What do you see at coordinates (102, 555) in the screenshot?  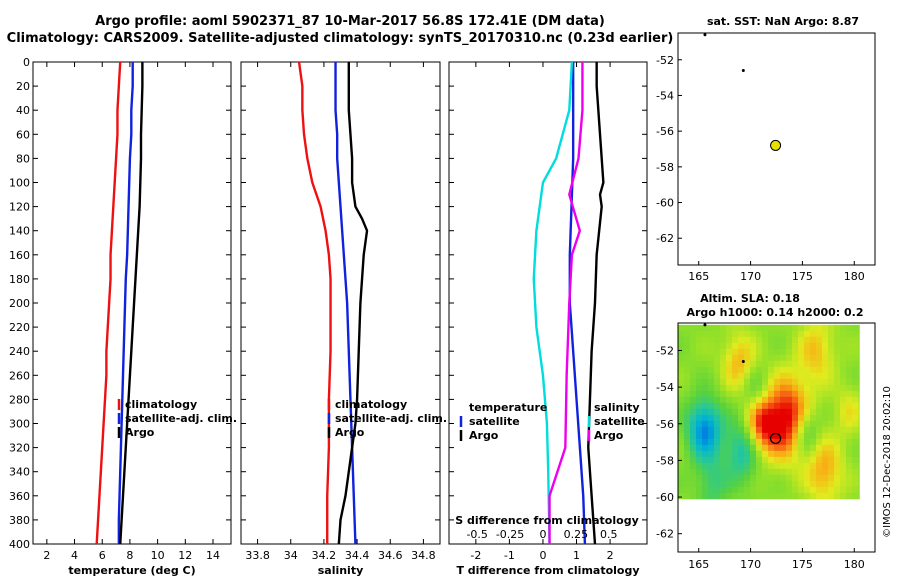 I see `temperature-xtick-label: 6` at bounding box center [102, 555].